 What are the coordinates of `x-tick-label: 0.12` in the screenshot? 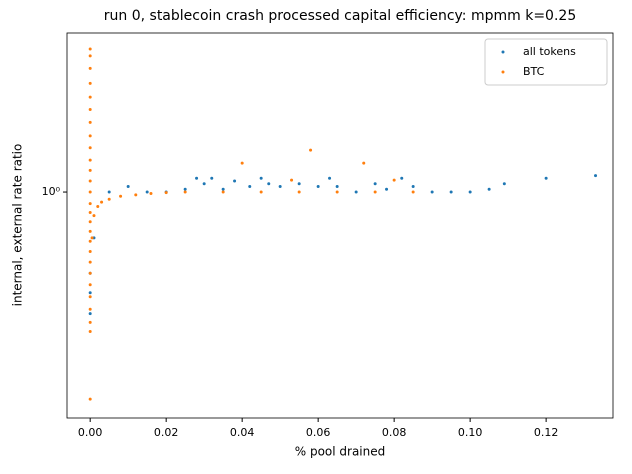 It's located at (546, 432).